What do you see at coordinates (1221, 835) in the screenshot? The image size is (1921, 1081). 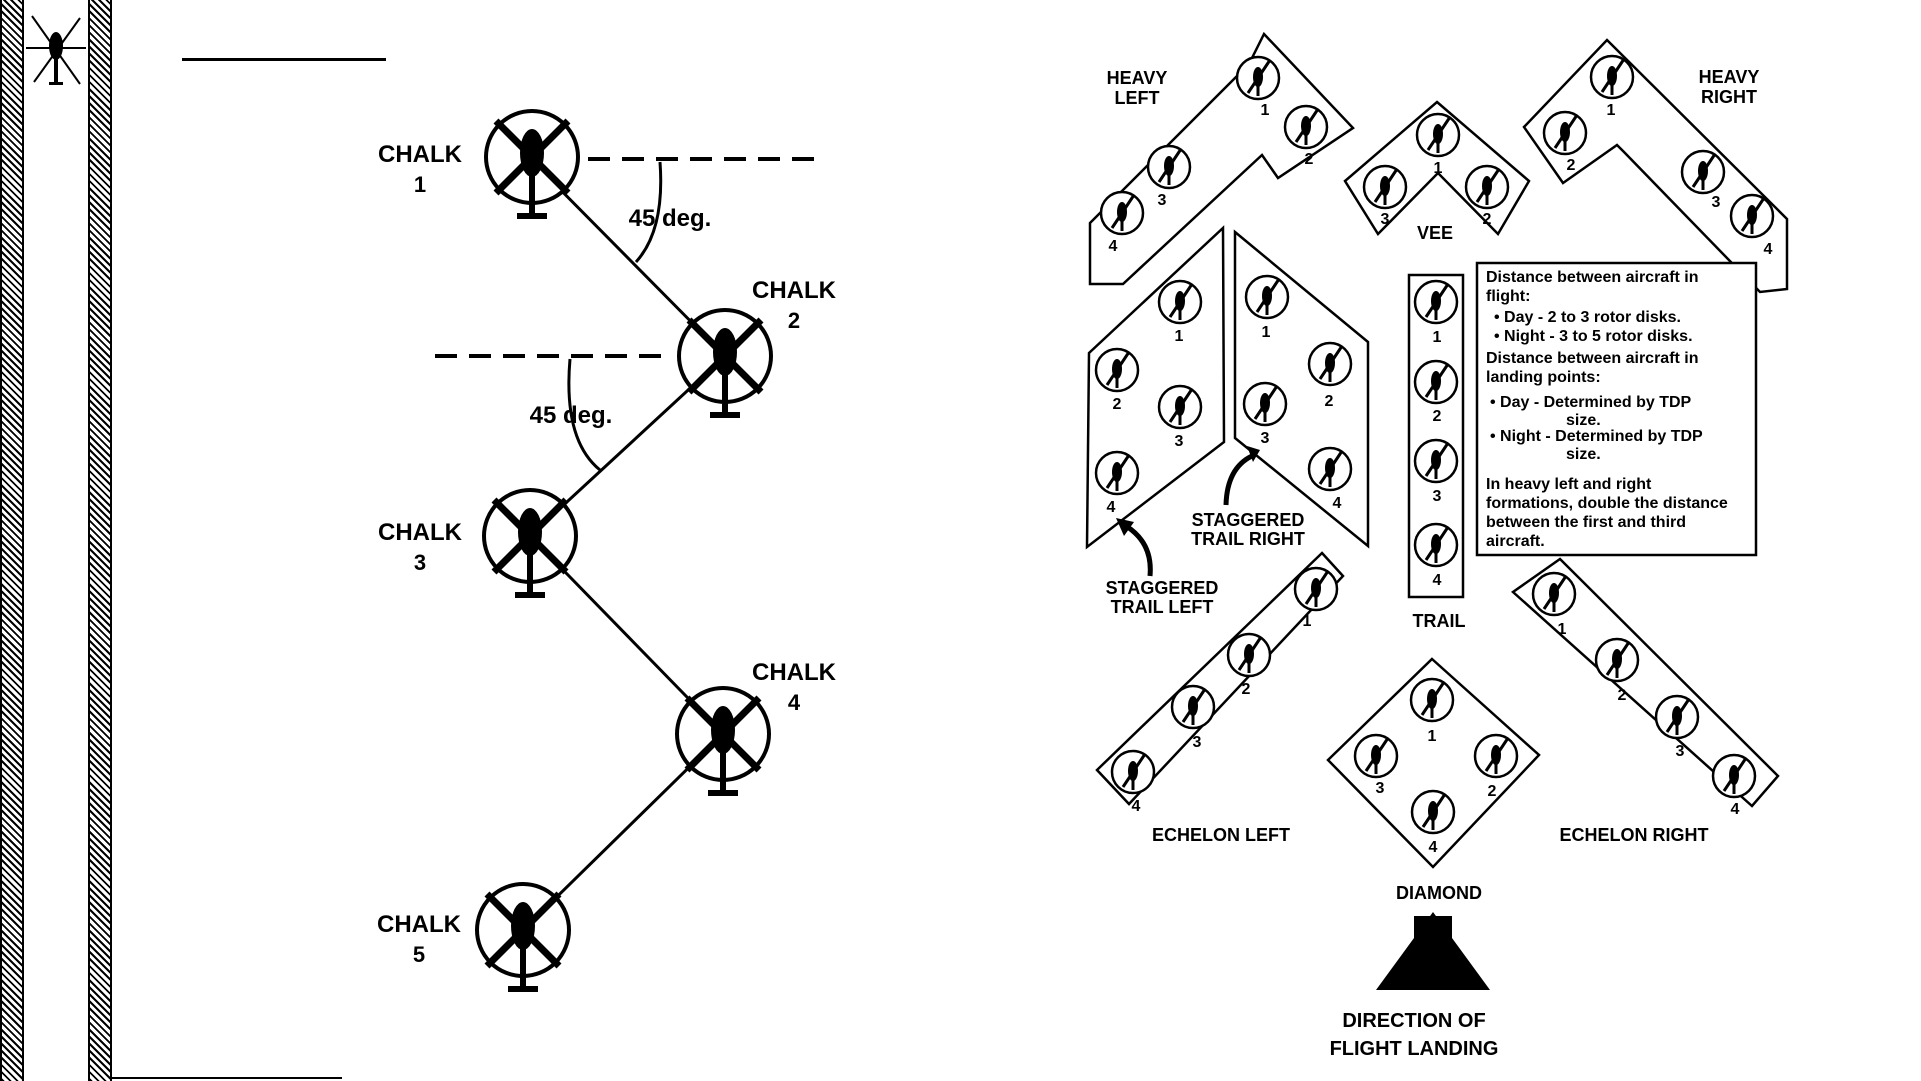 I see `echelon-left-title: ECHELON LEFT` at bounding box center [1221, 835].